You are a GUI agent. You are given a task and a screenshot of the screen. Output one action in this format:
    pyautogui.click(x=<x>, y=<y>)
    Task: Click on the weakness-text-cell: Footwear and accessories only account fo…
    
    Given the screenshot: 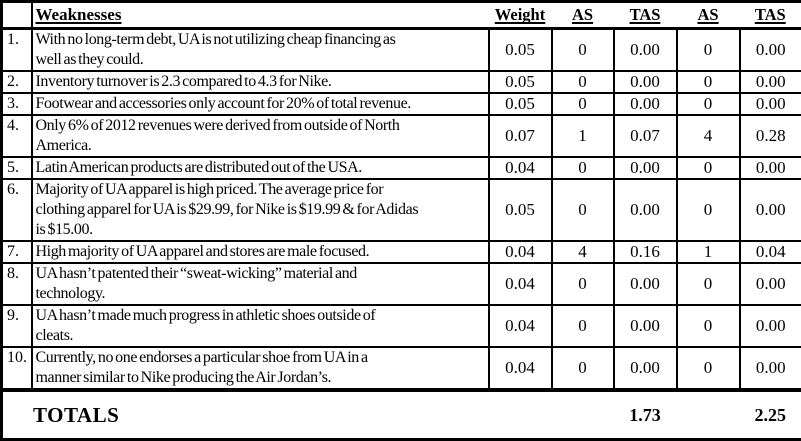 What is the action you would take?
    pyautogui.click(x=260, y=104)
    